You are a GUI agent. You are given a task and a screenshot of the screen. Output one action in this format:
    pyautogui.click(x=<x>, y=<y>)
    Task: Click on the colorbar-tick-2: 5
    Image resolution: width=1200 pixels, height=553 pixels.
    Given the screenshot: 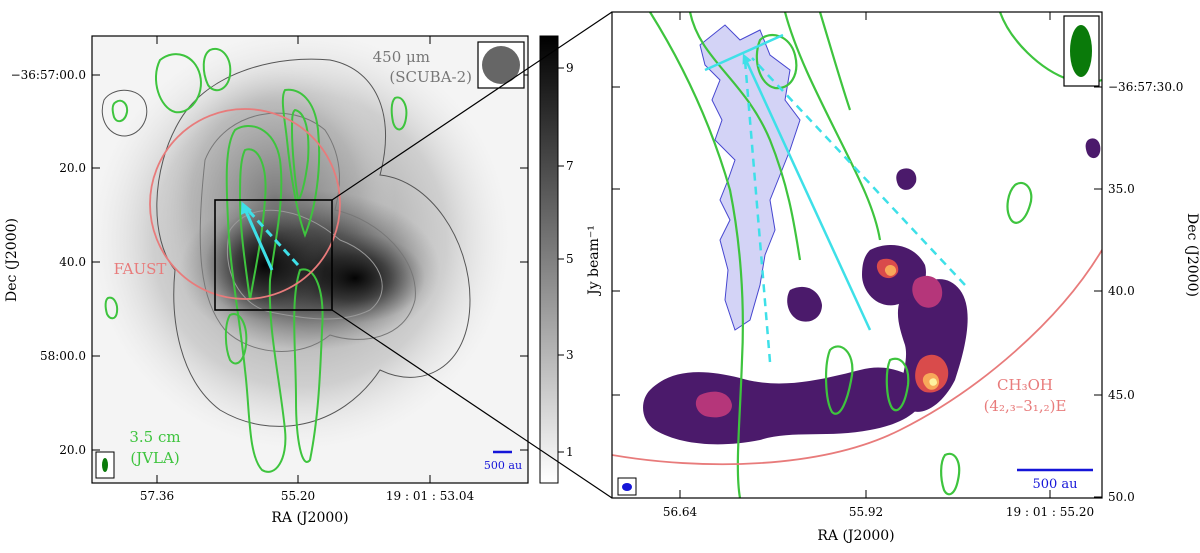 What is the action you would take?
    pyautogui.click(x=570, y=259)
    